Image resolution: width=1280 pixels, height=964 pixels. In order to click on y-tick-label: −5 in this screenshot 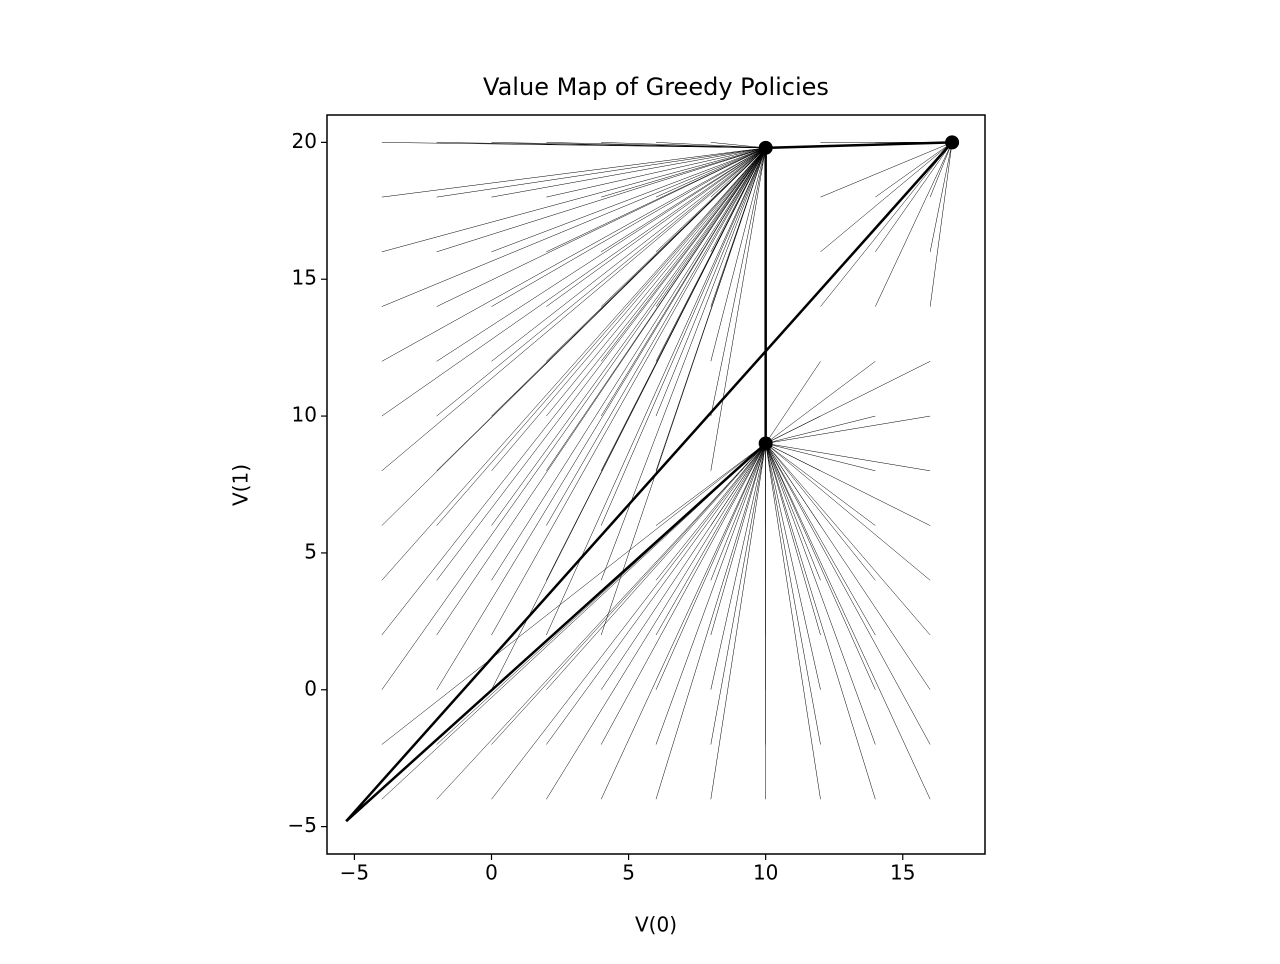, I will do `click(302, 825)`.